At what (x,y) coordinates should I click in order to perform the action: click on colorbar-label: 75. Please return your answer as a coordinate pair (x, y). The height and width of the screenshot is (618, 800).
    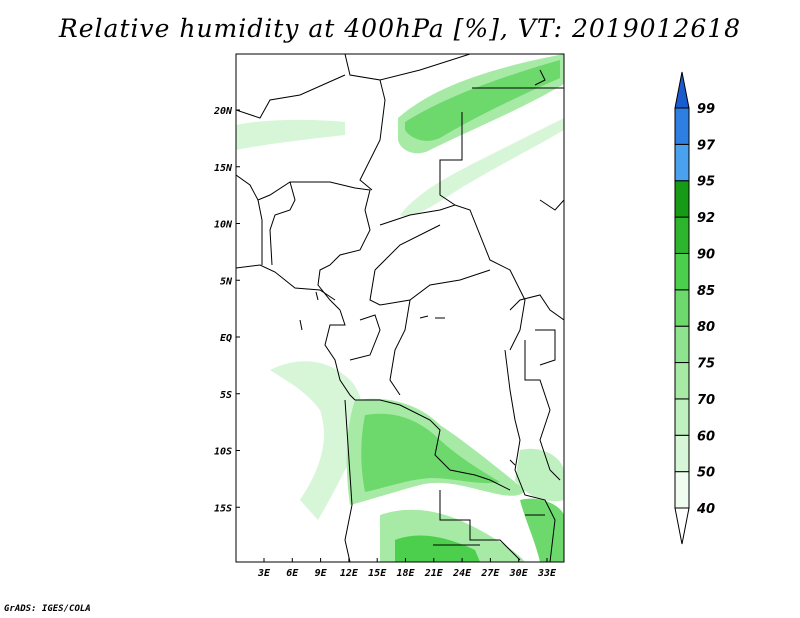
    Looking at the image, I should click on (706, 364).